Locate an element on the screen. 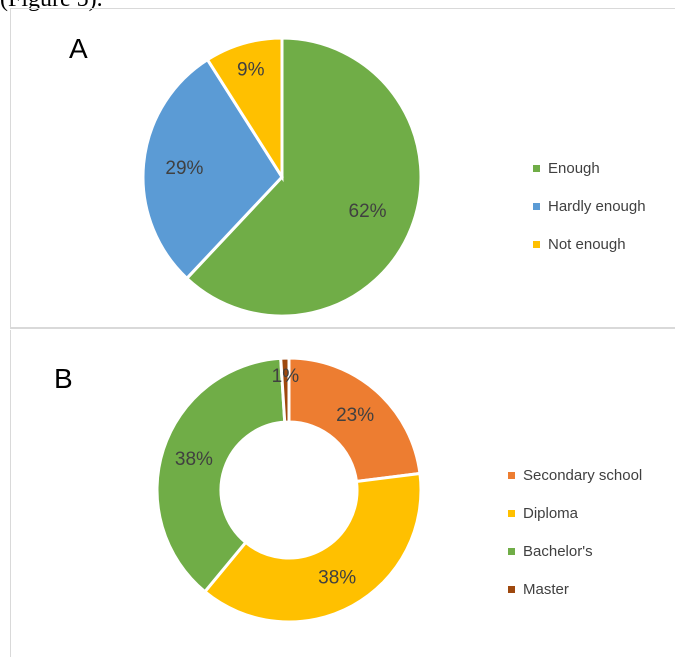 The width and height of the screenshot is (675, 657). slice-secondary-school is located at coordinates (354, 420).